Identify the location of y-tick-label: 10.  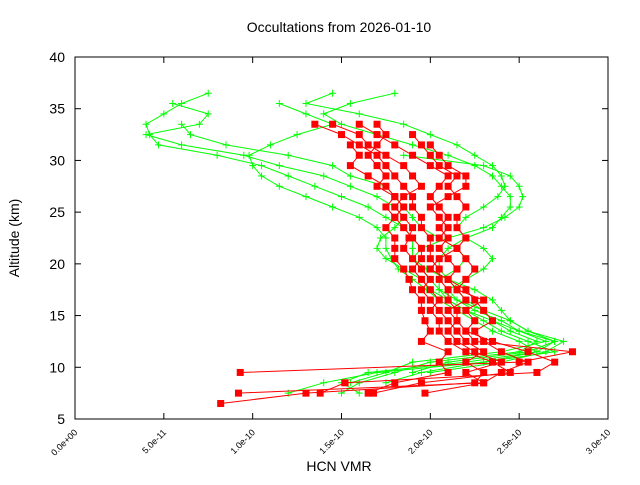
(57, 367).